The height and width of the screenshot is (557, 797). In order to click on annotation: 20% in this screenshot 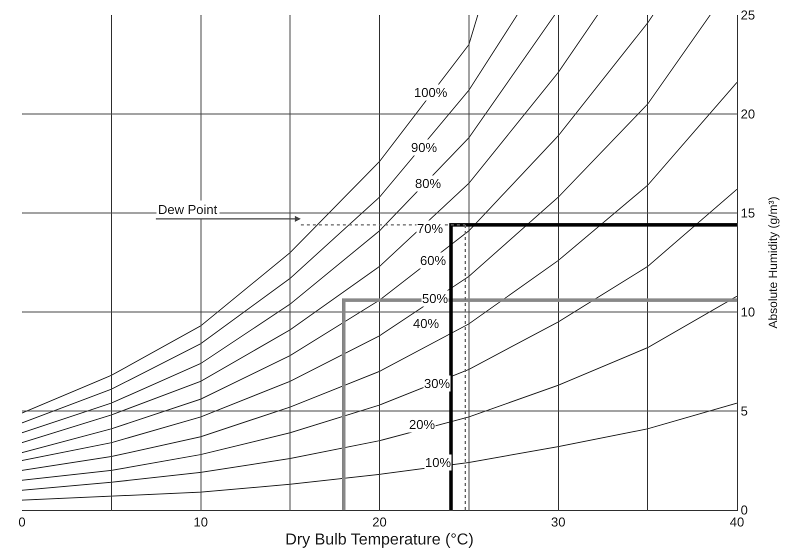, I will do `click(422, 424)`.